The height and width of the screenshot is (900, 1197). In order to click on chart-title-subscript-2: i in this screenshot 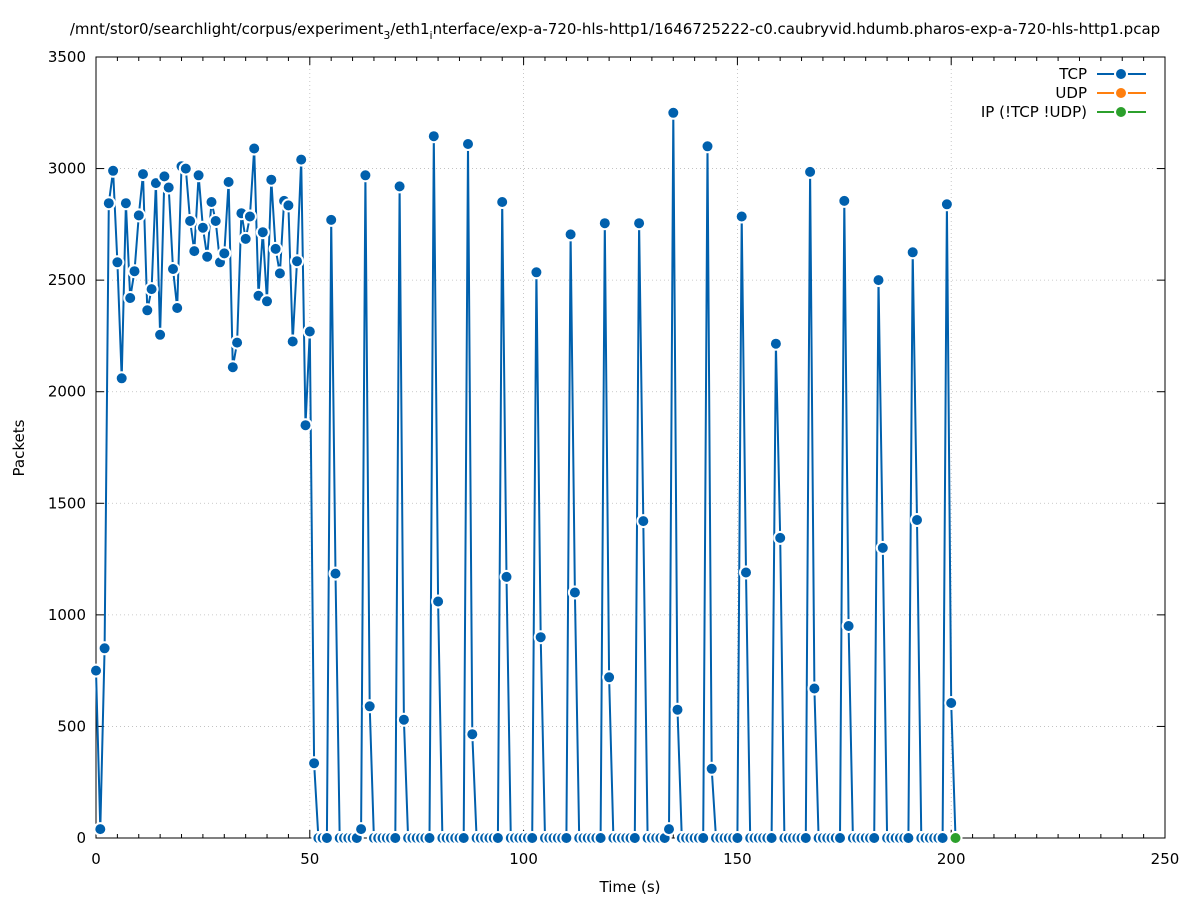, I will do `click(431, 35)`.